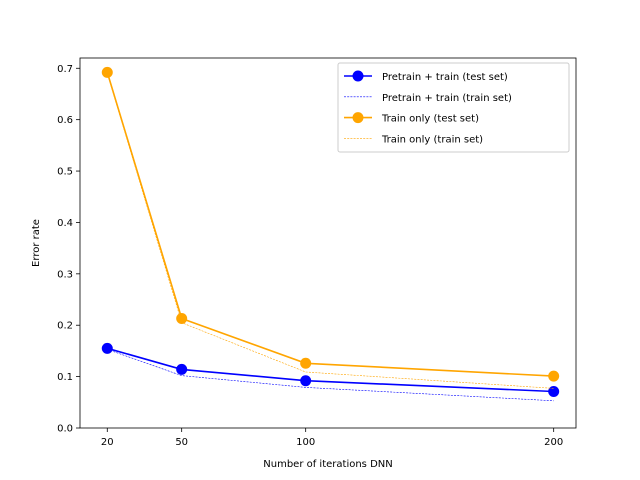 The width and height of the screenshot is (640, 480). Describe the element at coordinates (553, 442) in the screenshot. I see `x-tick-label: 200` at that location.